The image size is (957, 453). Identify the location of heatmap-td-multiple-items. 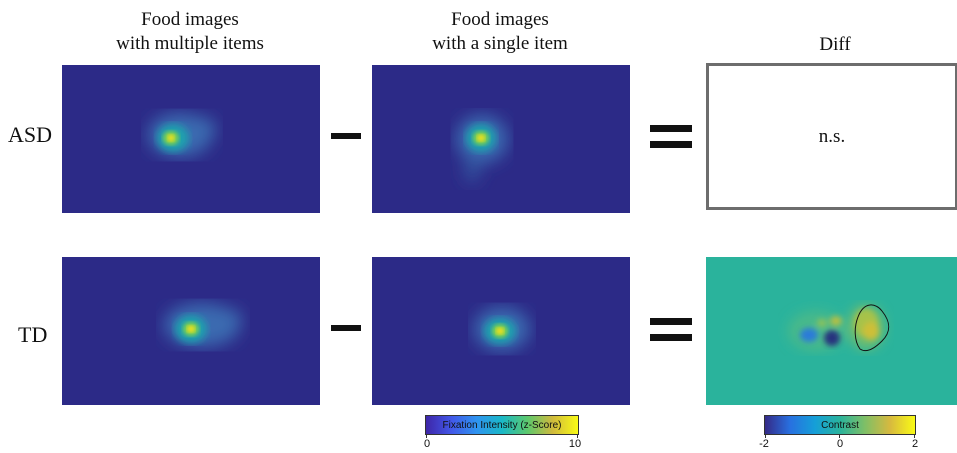
(191, 331).